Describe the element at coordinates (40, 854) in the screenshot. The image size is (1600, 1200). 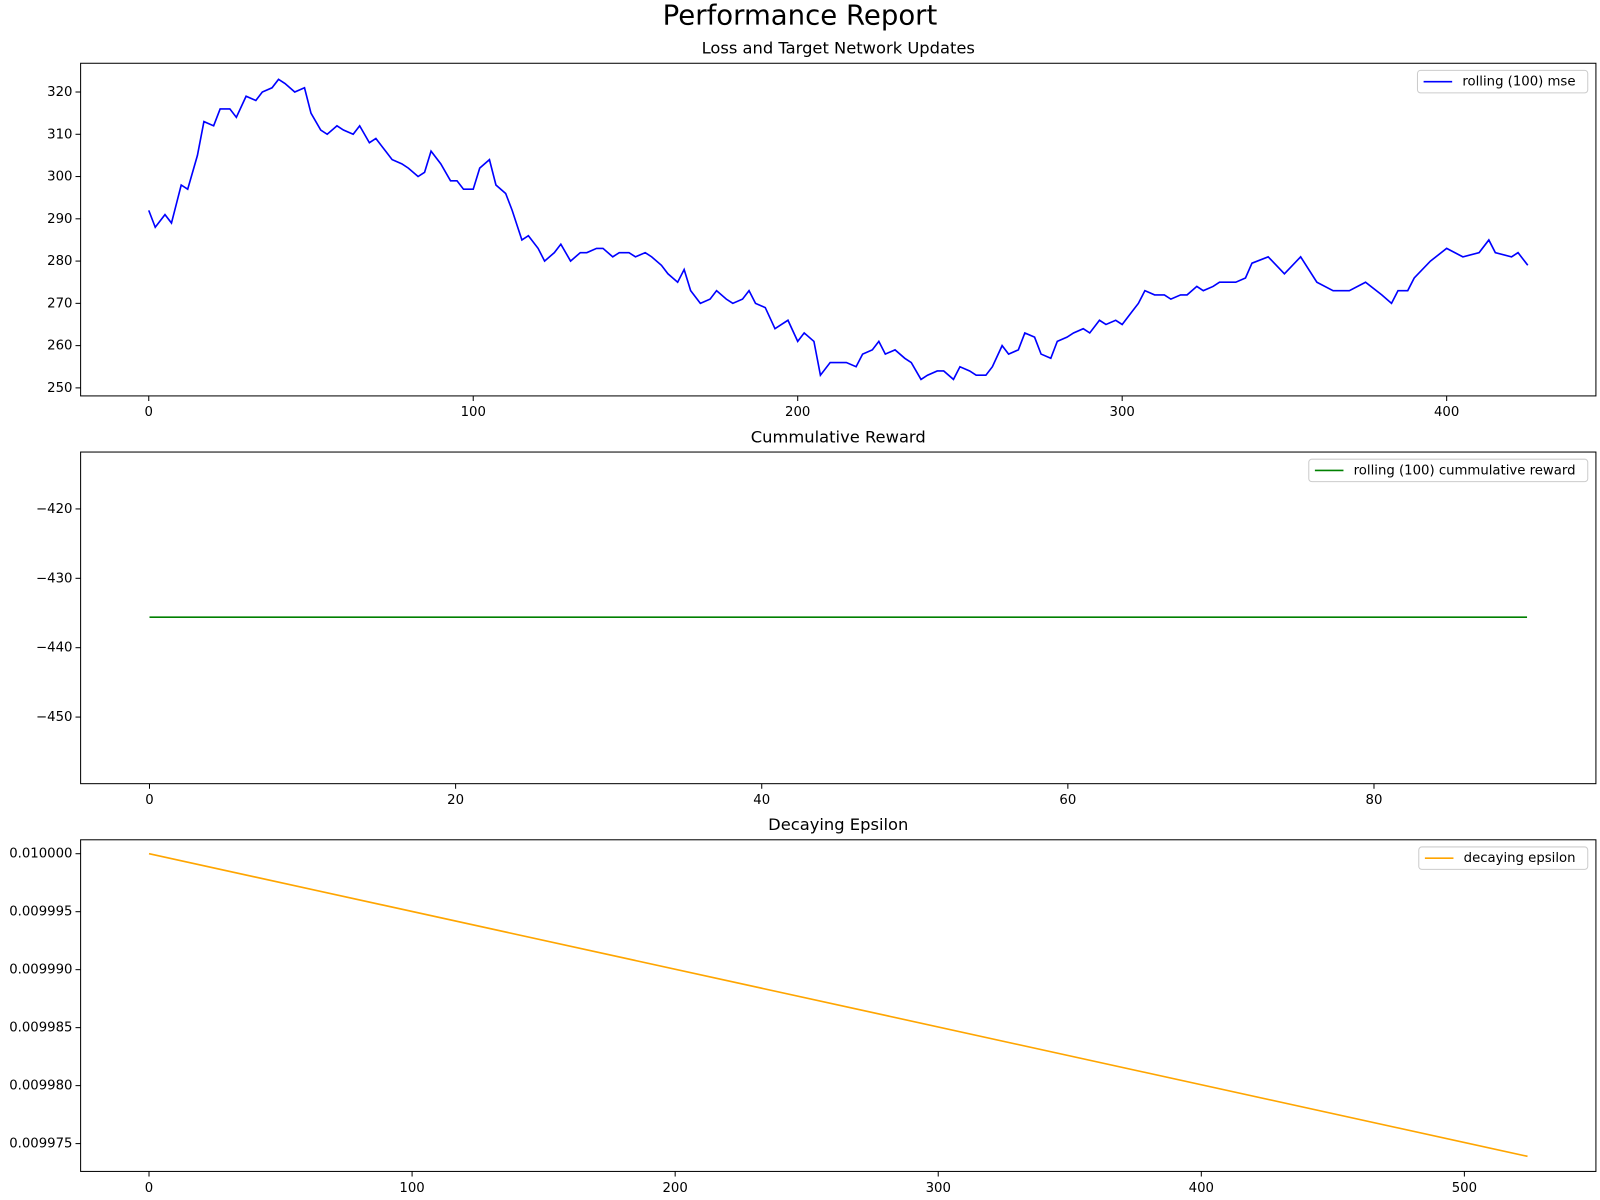
I see `y-tick-label: 0.010000` at that location.